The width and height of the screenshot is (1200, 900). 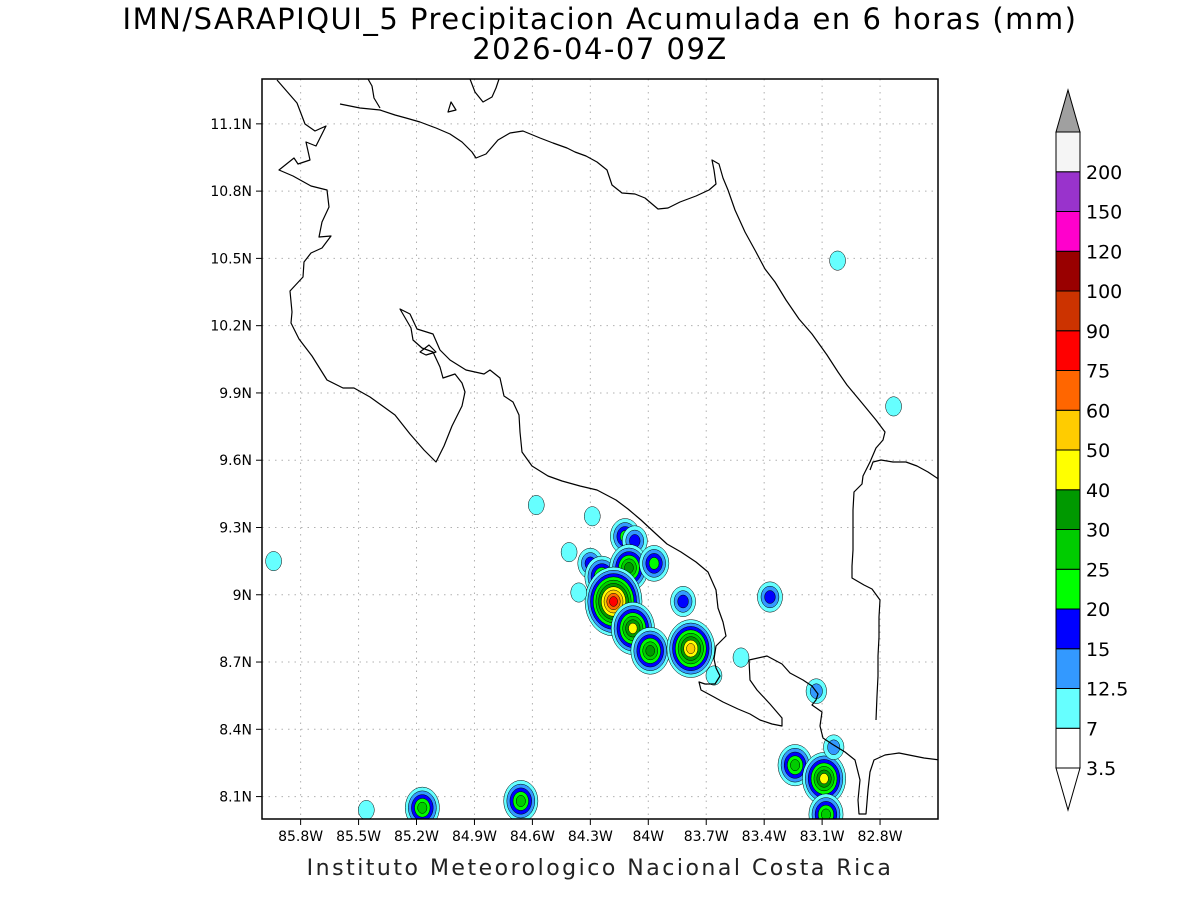 I want to click on colorbar-over-triangle, so click(x=1068, y=110).